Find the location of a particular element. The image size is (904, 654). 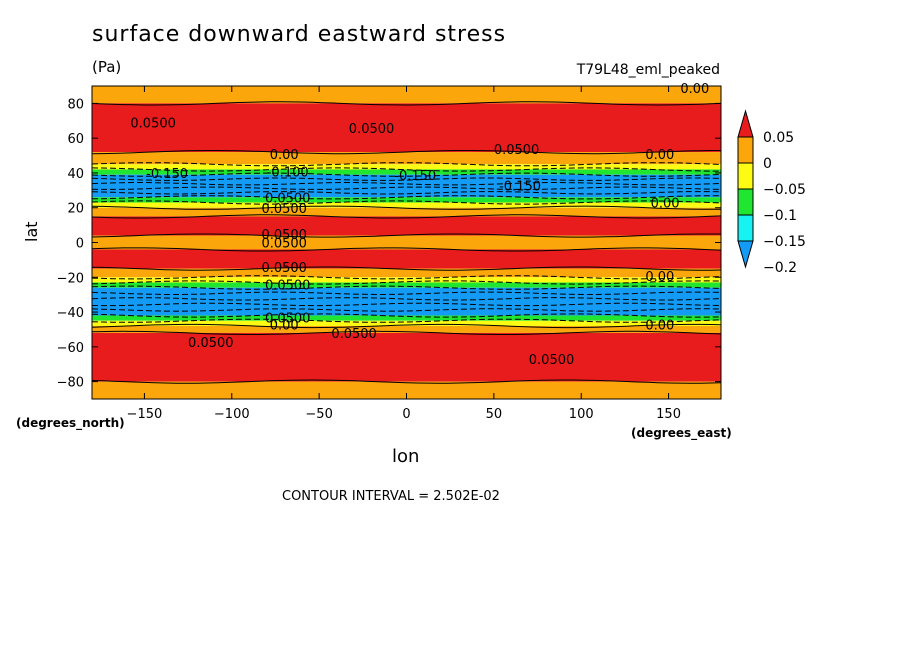

x-tick-label: −100 is located at coordinates (232, 414).